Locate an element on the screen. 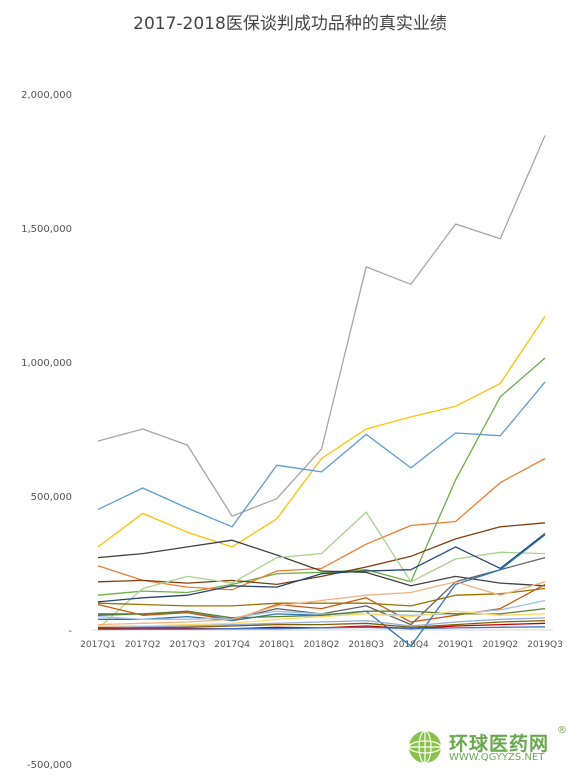  y-tick-label: 1,000,000 is located at coordinates (46, 363).